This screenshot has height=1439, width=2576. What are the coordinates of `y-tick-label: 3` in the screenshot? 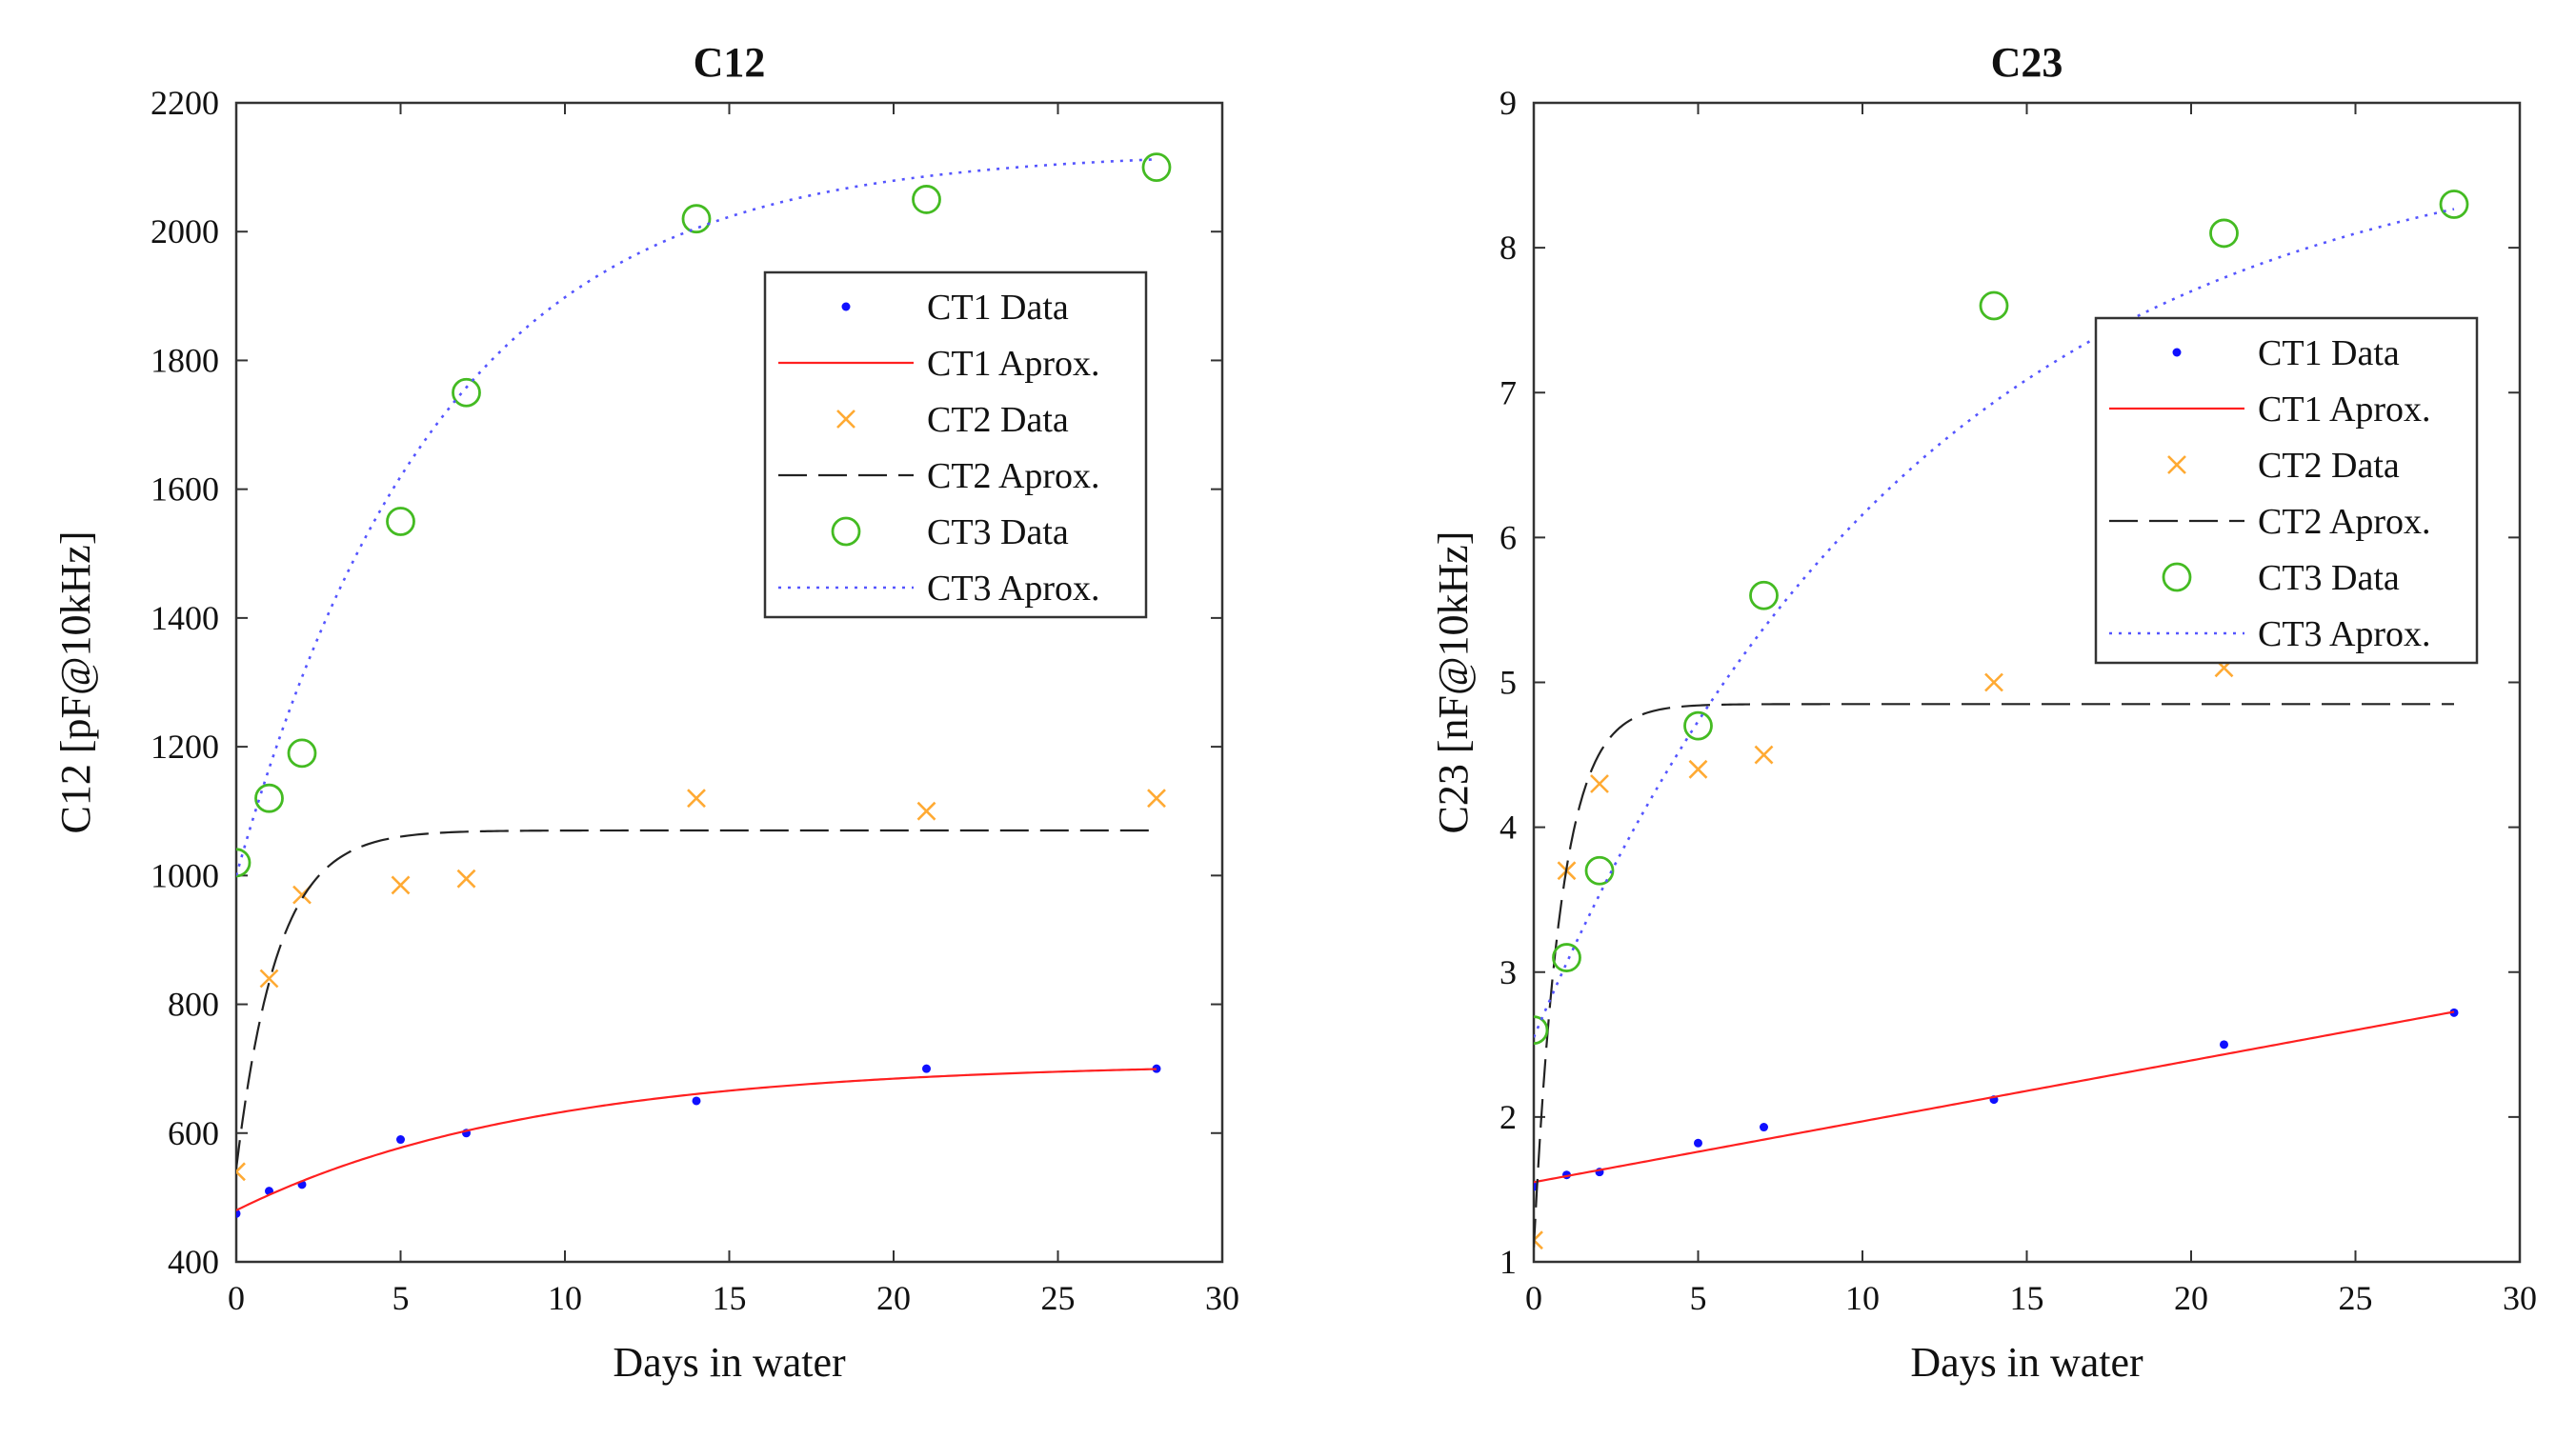 It's located at (1508, 972).